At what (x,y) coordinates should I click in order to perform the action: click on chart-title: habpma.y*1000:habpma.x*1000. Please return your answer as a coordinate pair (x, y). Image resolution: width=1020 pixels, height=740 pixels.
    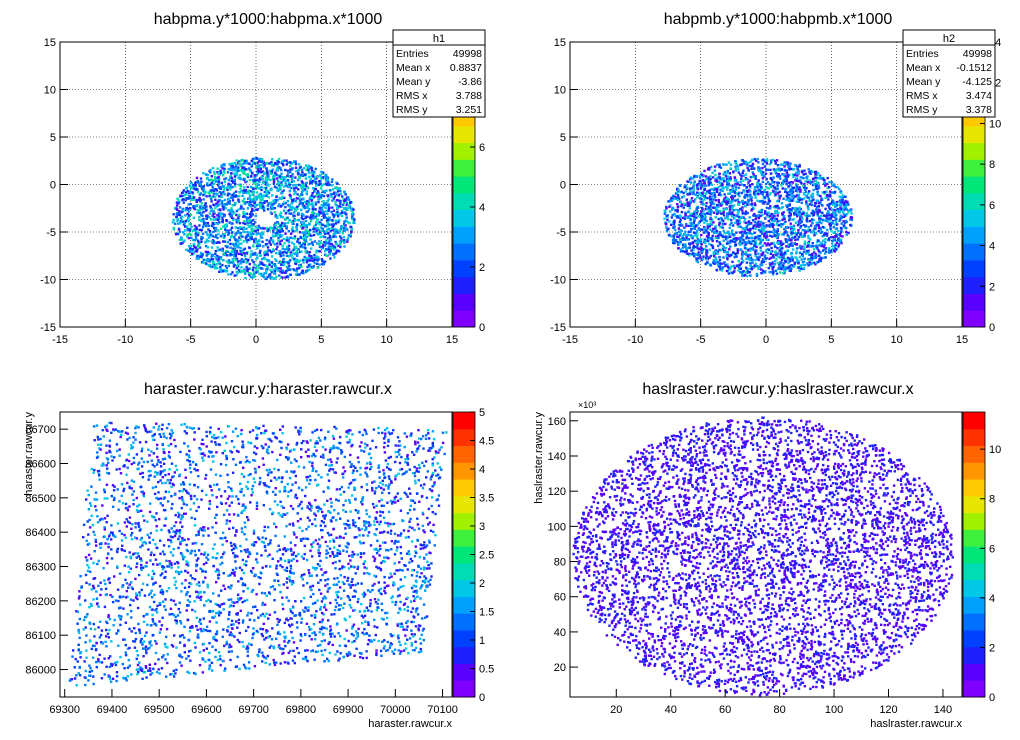
    Looking at the image, I should click on (268, 19).